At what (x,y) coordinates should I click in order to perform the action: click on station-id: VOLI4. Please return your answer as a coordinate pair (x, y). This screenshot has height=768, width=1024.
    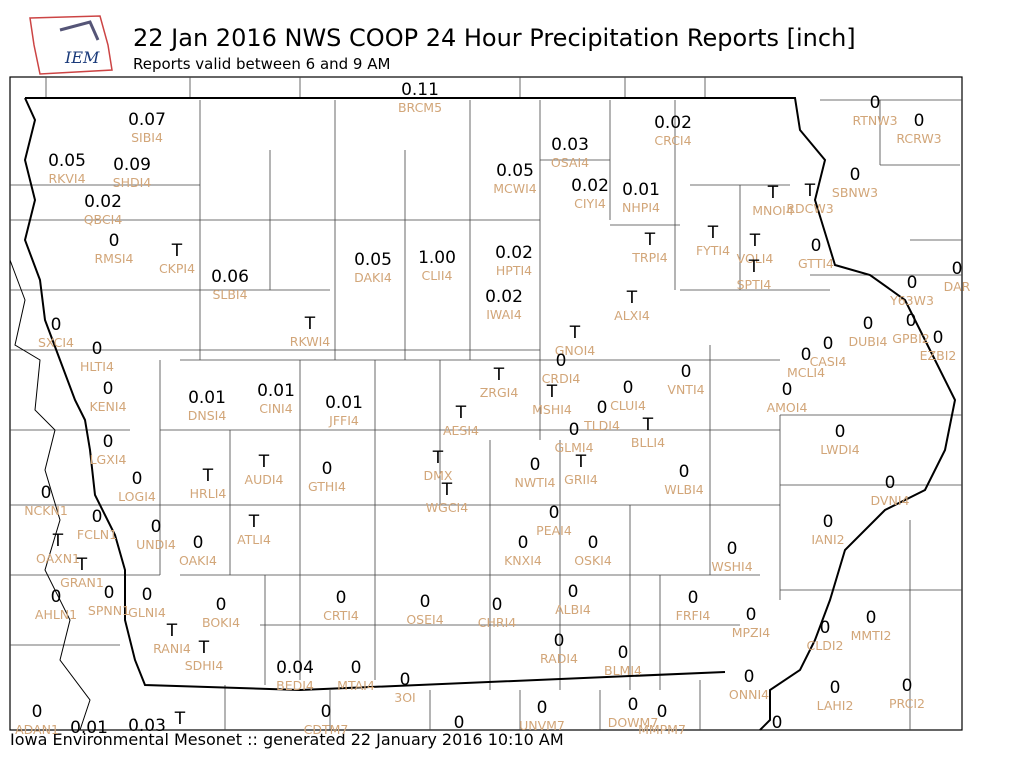
    Looking at the image, I should click on (755, 258).